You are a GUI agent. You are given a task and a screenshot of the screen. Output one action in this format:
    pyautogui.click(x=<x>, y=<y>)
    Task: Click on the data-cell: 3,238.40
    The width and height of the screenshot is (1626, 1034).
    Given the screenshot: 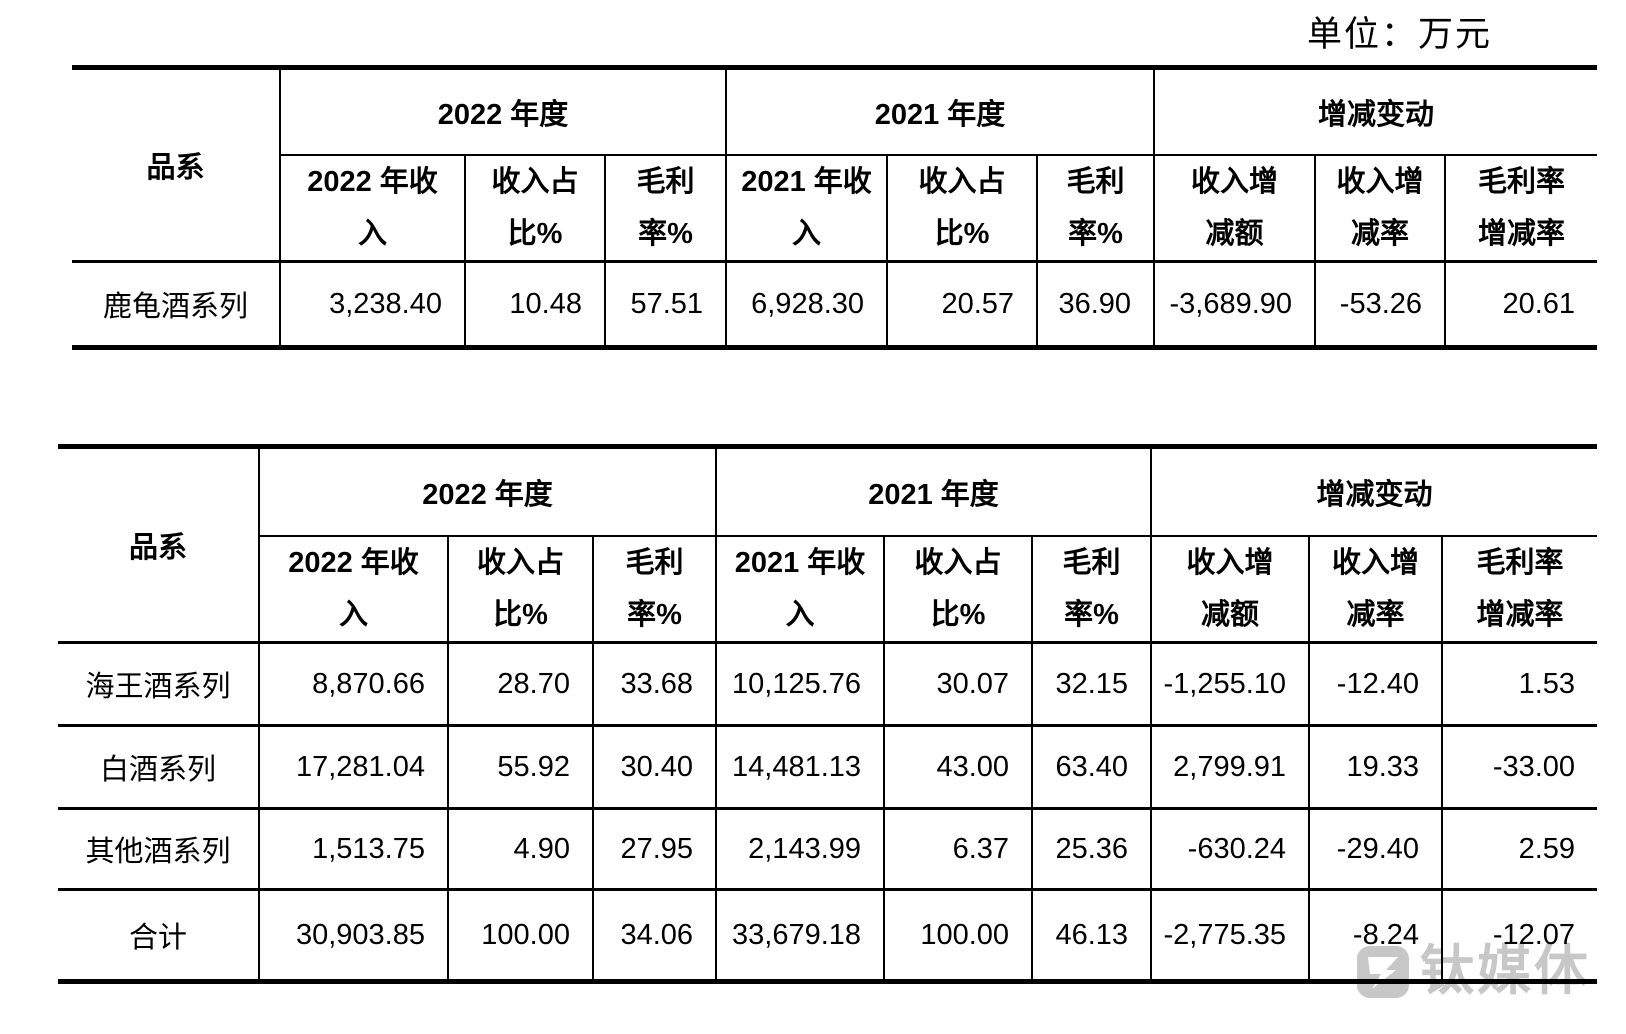 What is the action you would take?
    pyautogui.click(x=372, y=304)
    